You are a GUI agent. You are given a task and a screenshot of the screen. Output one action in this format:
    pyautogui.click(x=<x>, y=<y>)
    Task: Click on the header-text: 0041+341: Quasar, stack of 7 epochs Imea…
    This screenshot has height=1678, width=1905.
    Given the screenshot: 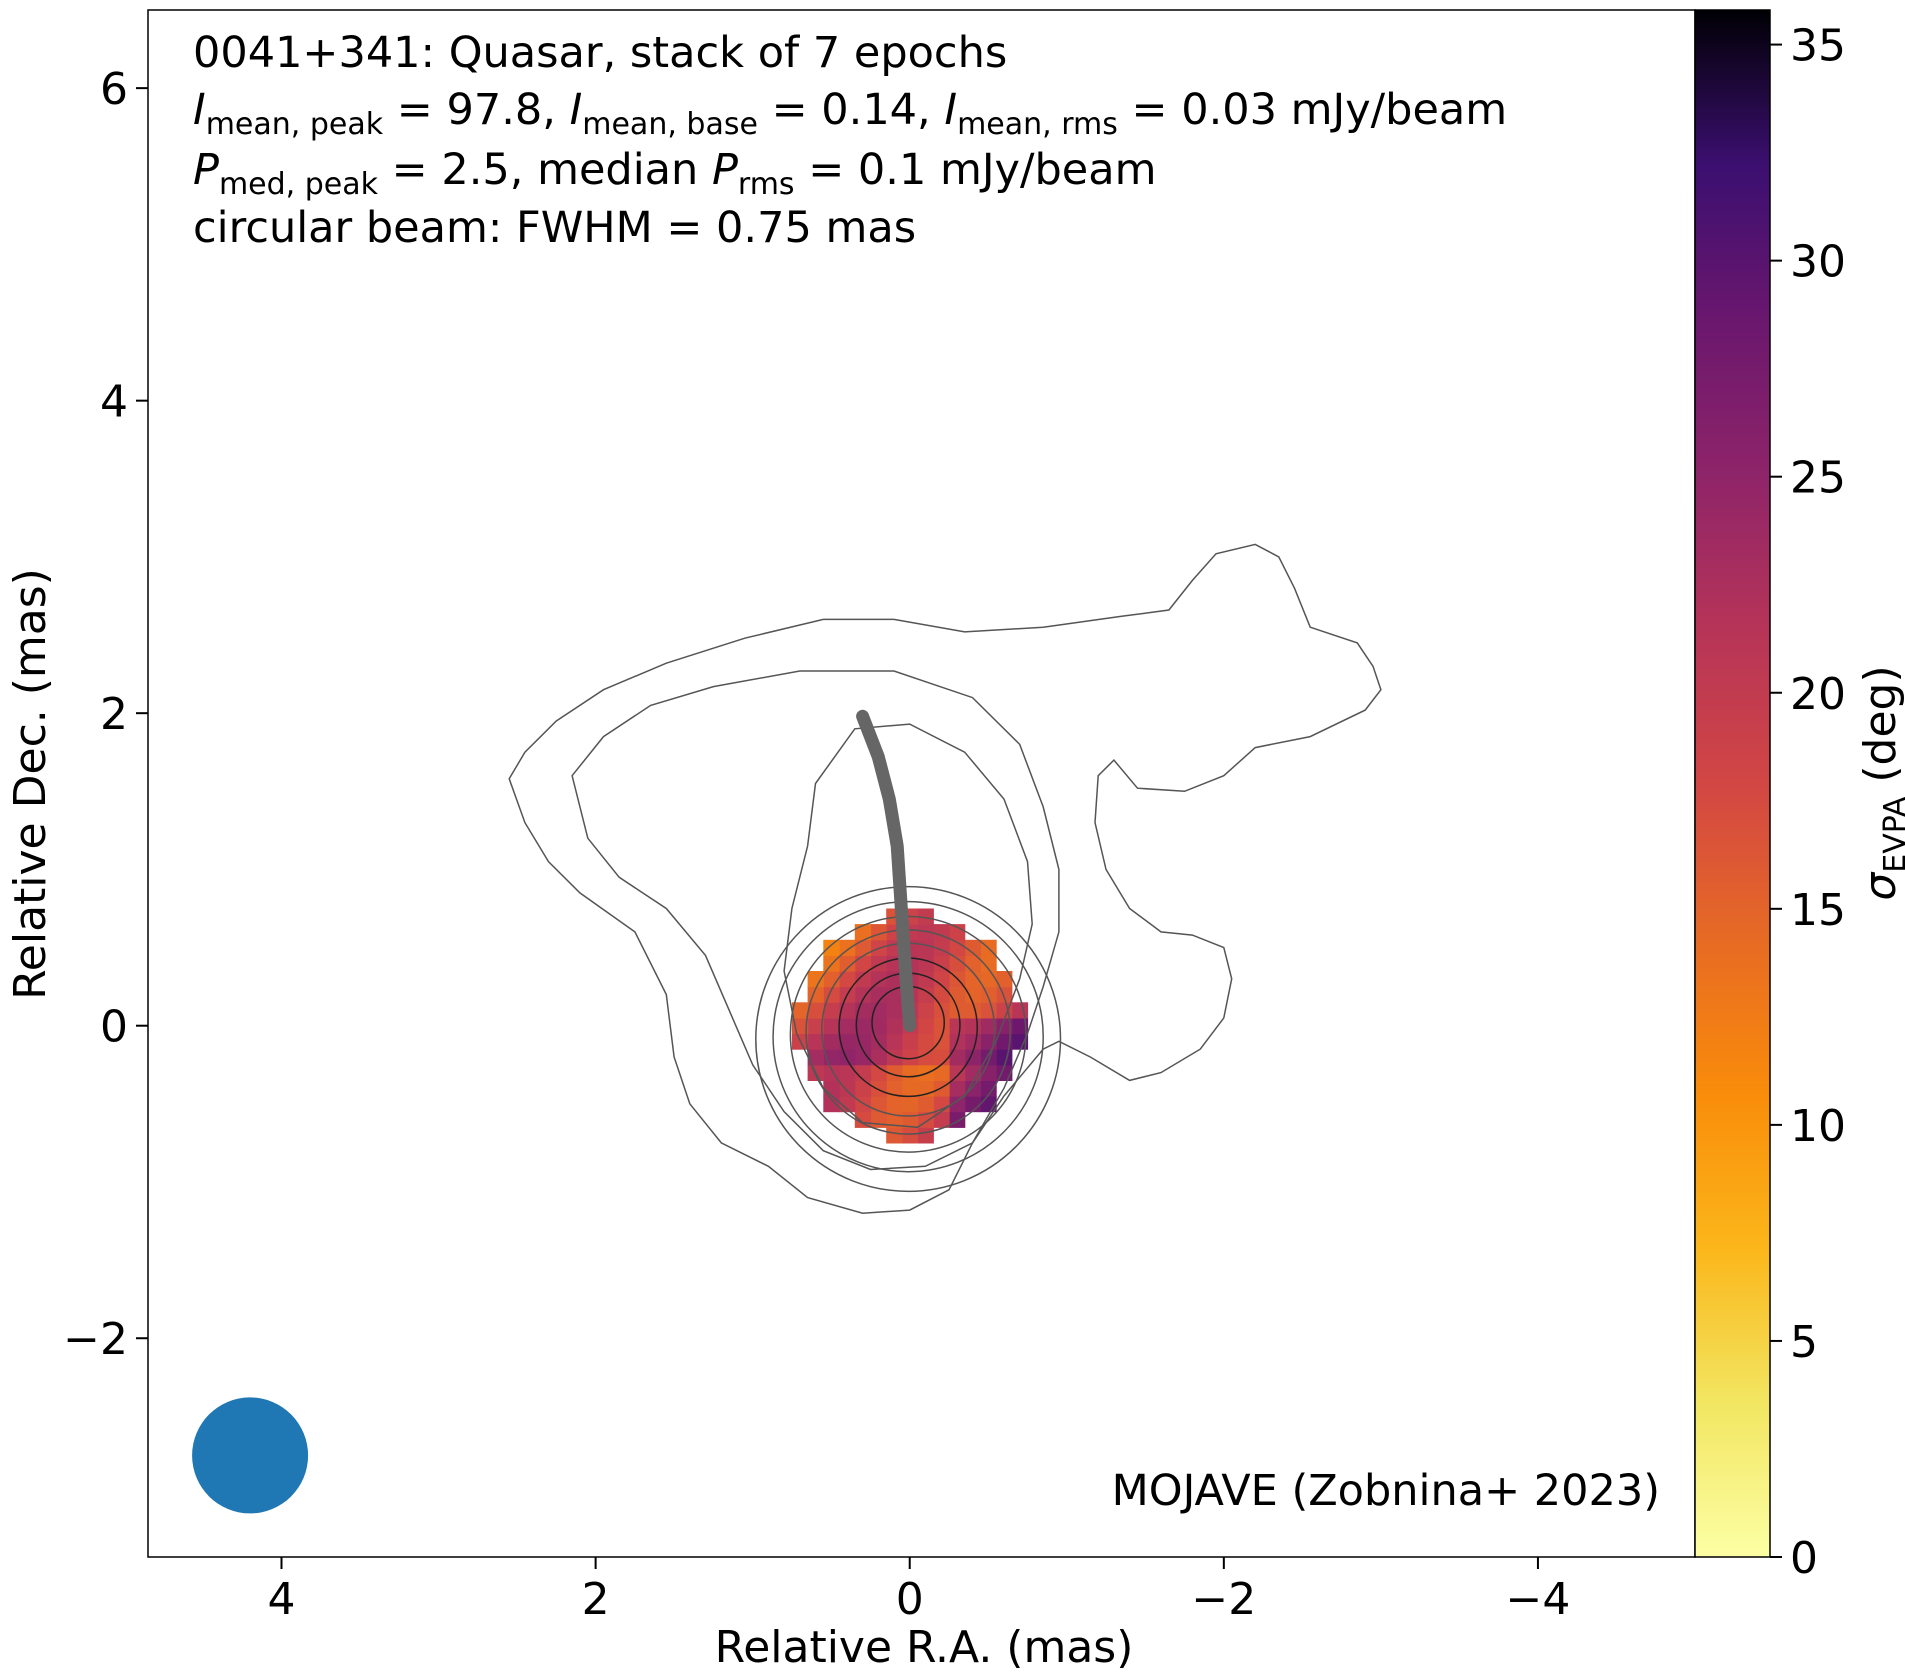 What is the action you would take?
    pyautogui.click(x=850, y=140)
    